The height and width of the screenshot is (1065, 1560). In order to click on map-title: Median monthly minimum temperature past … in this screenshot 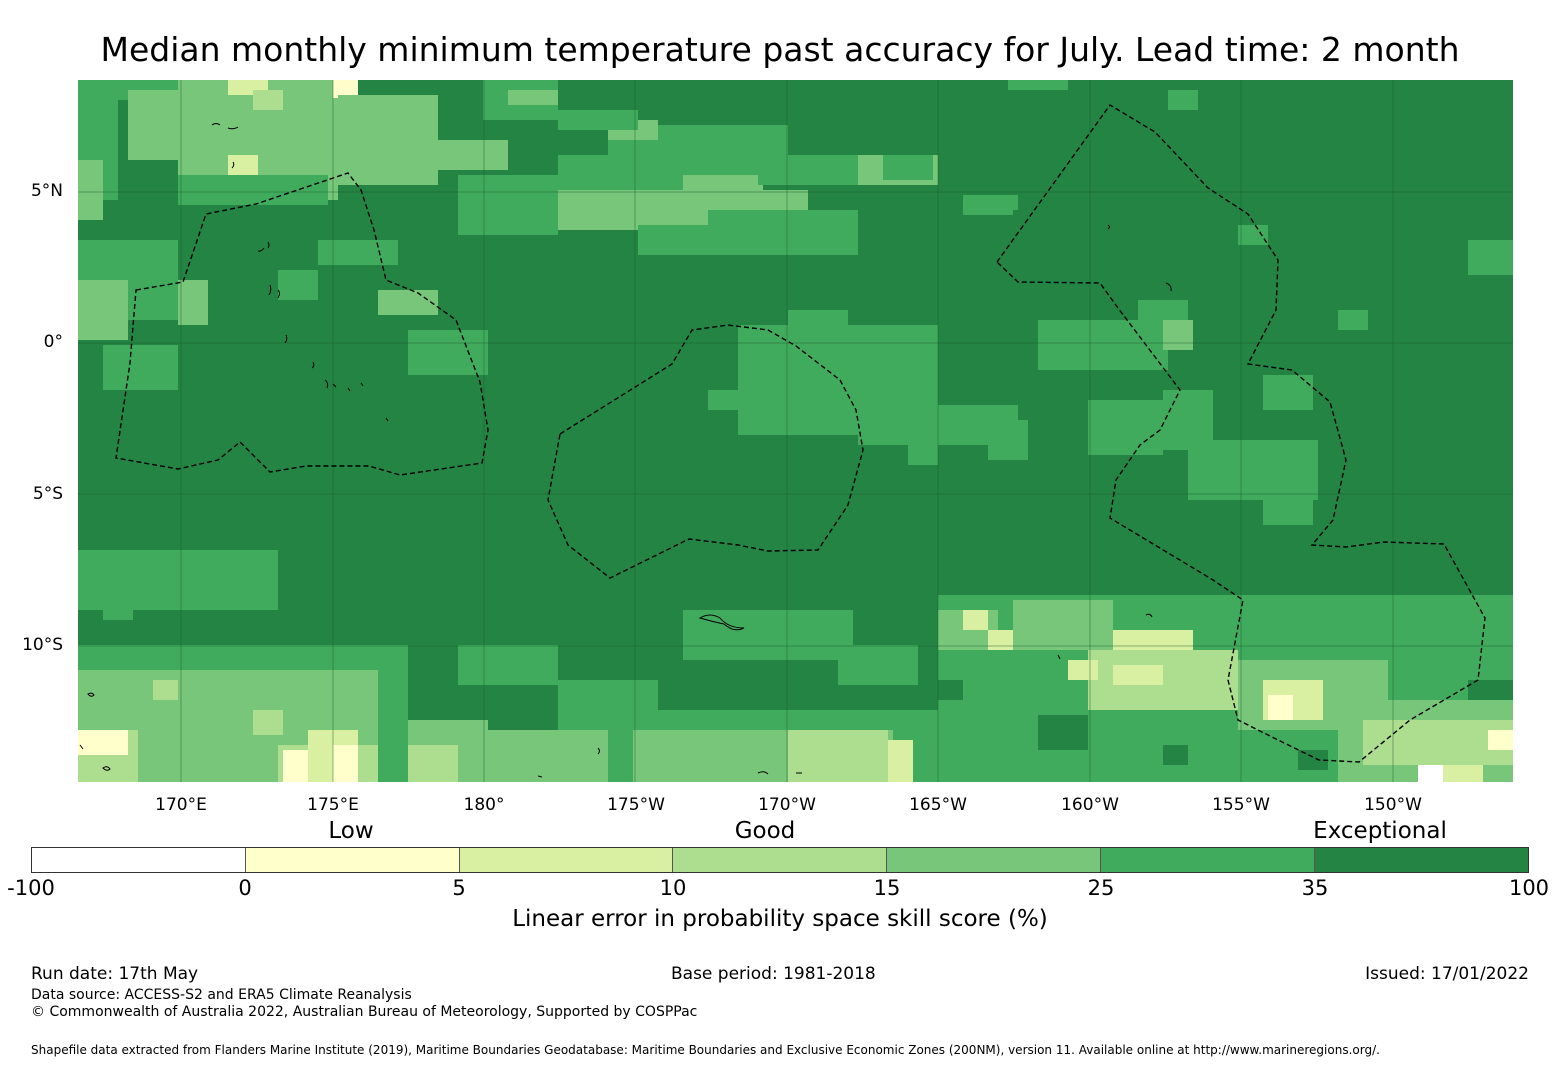, I will do `click(780, 49)`.